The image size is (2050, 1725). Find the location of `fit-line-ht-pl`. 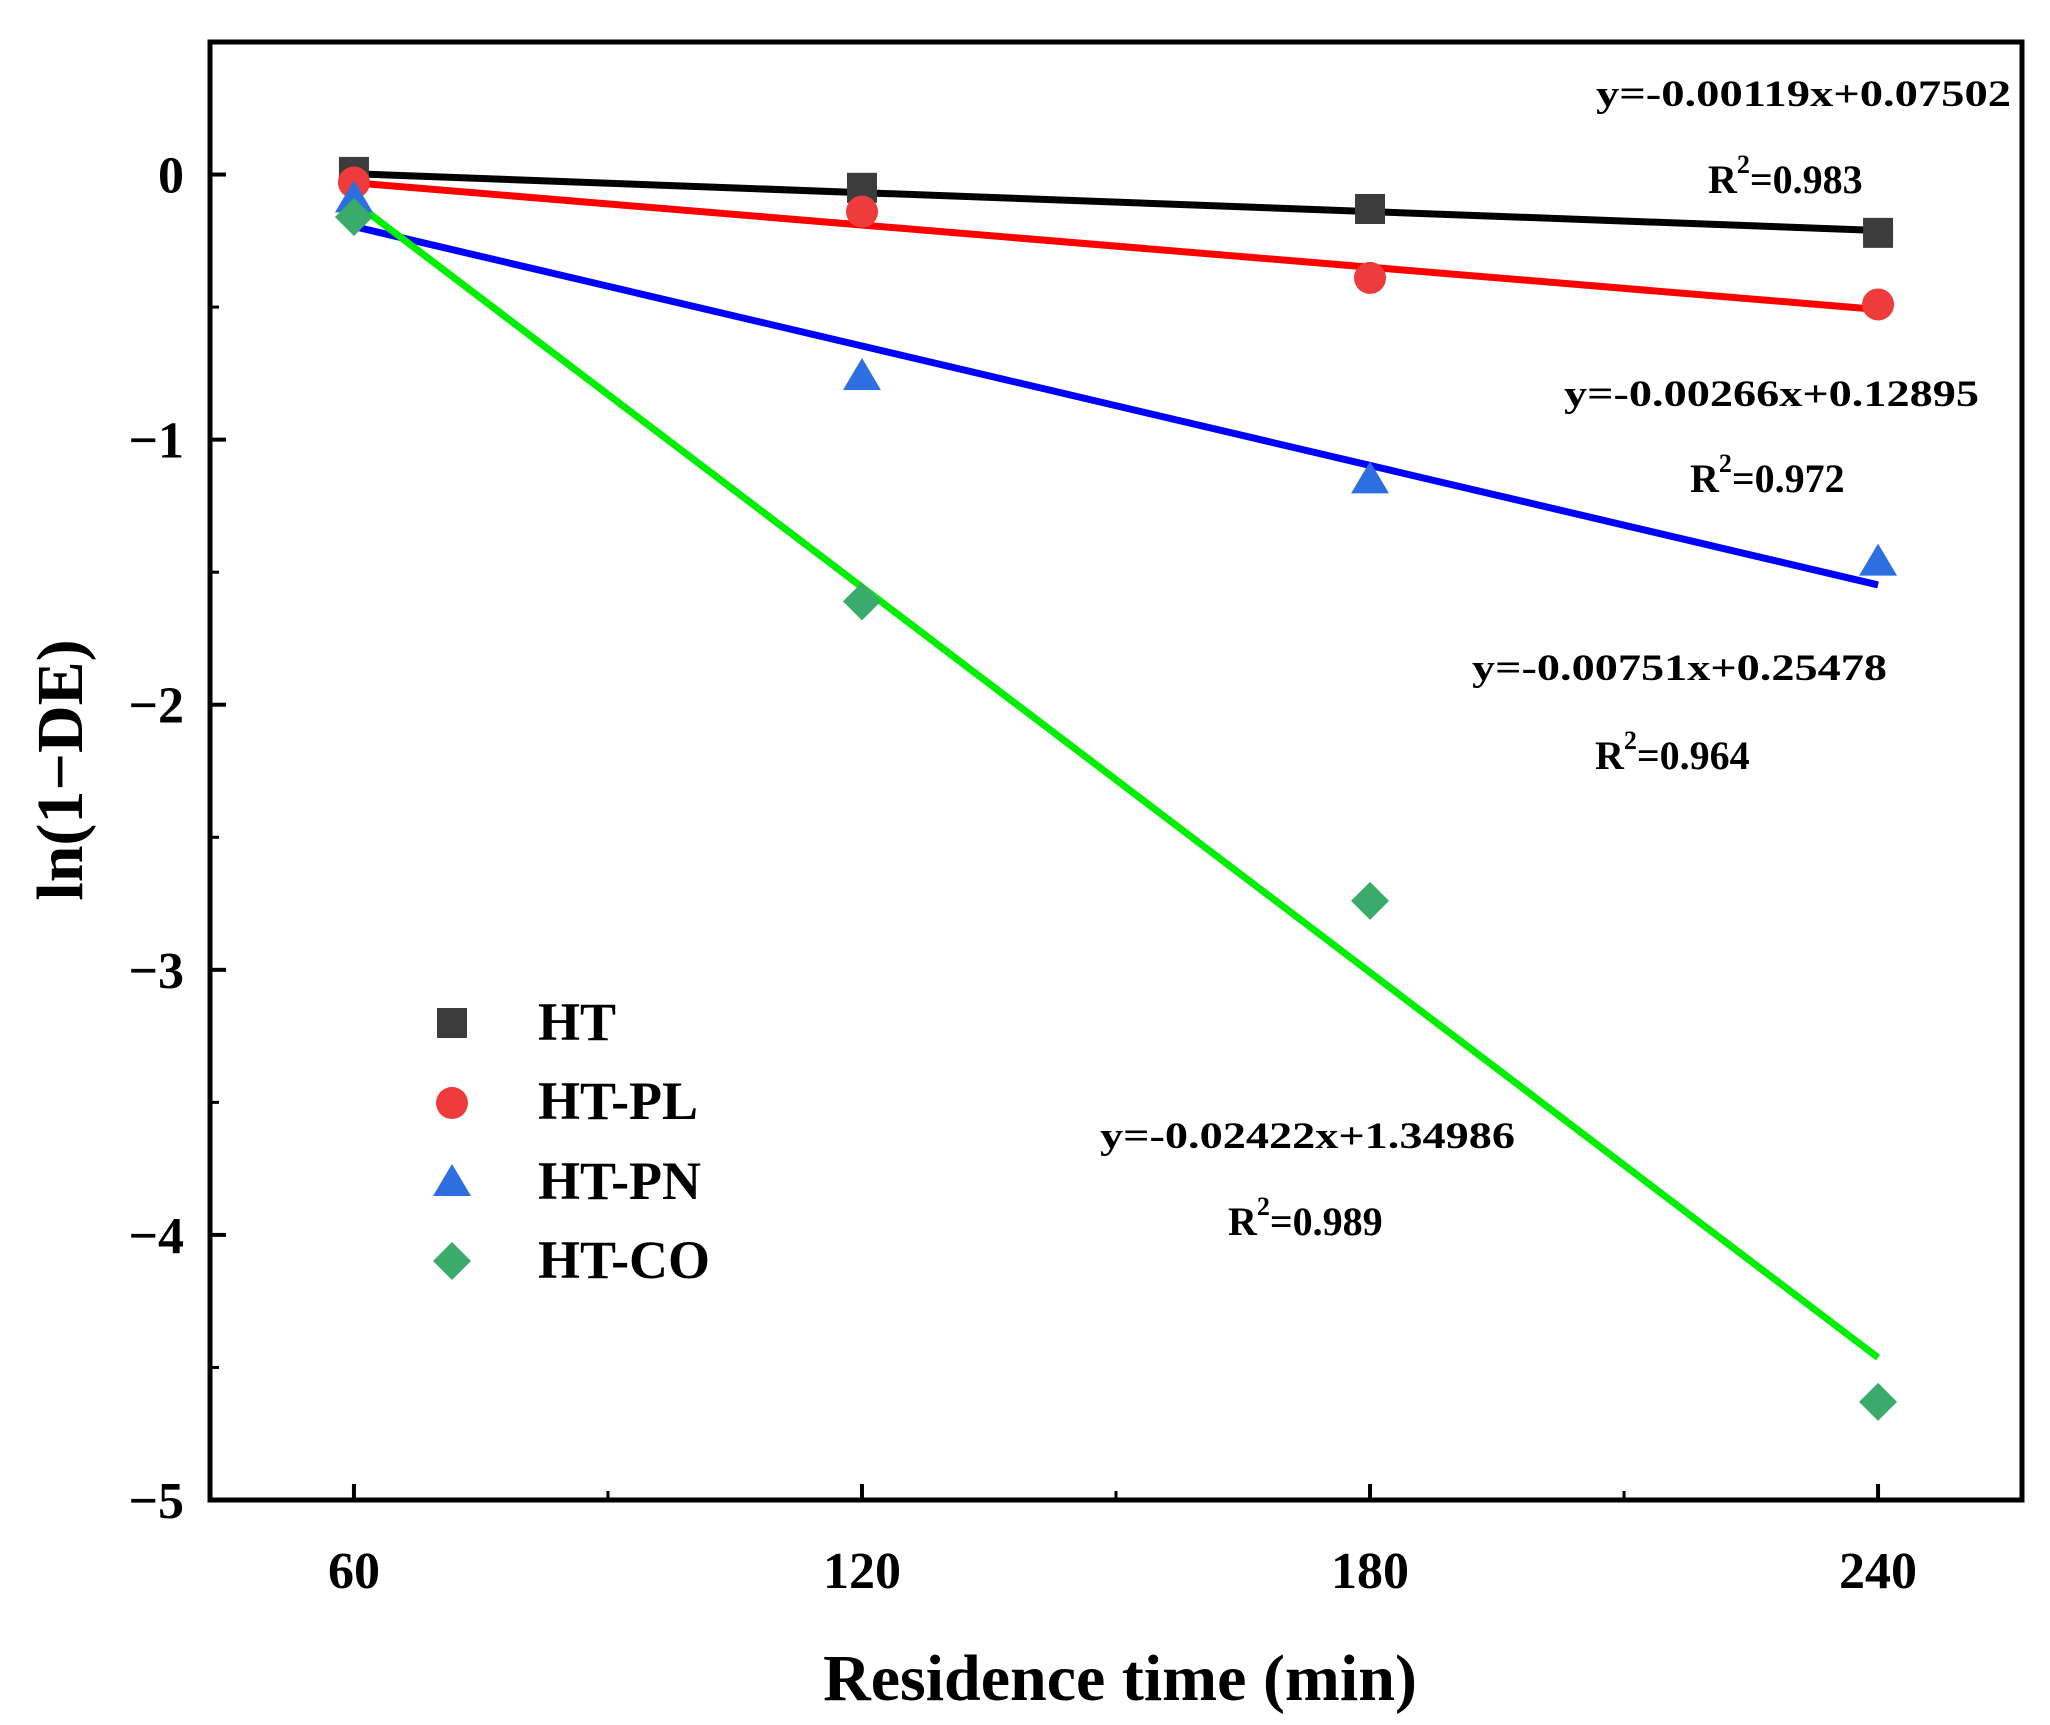

fit-line-ht-pl is located at coordinates (1116, 246).